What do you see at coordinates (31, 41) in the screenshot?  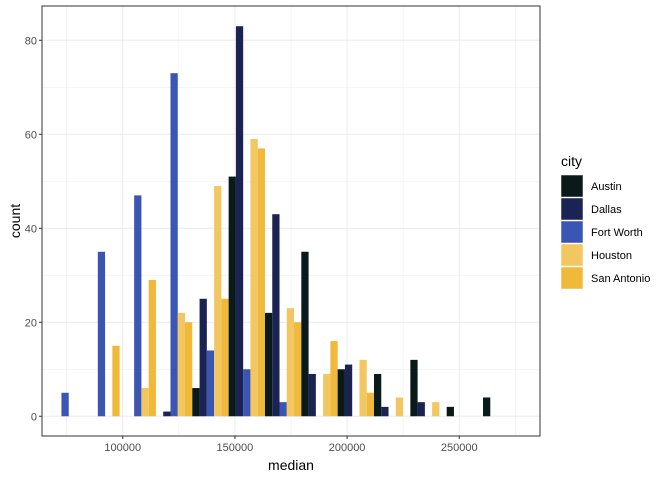 I see `y-tick-label: 80` at bounding box center [31, 41].